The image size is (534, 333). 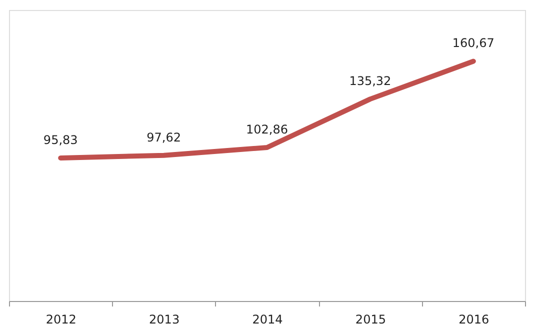 What do you see at coordinates (267, 129) in the screenshot?
I see `data-label: 102,86` at bounding box center [267, 129].